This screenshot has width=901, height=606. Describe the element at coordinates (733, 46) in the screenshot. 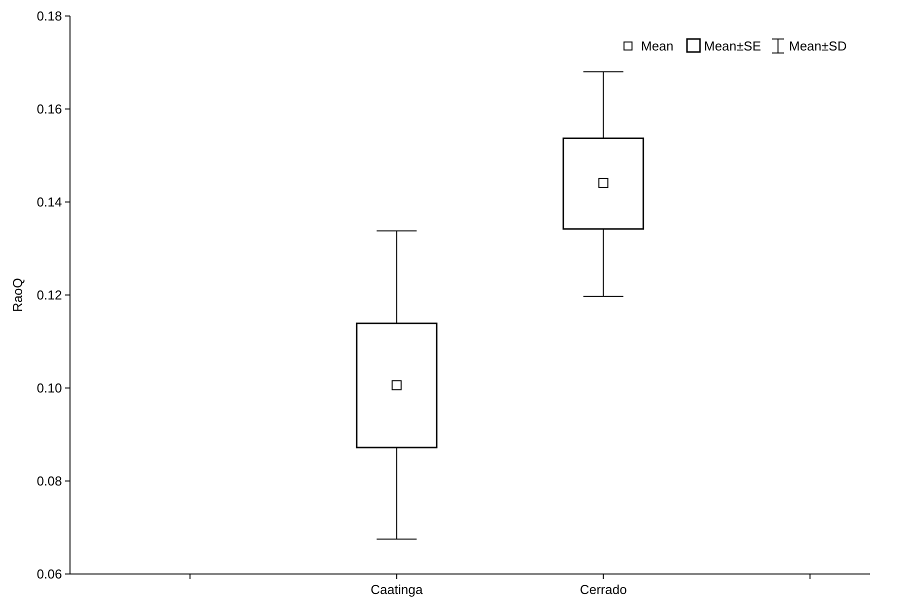

I see `annotation: Mean±SE` at that location.